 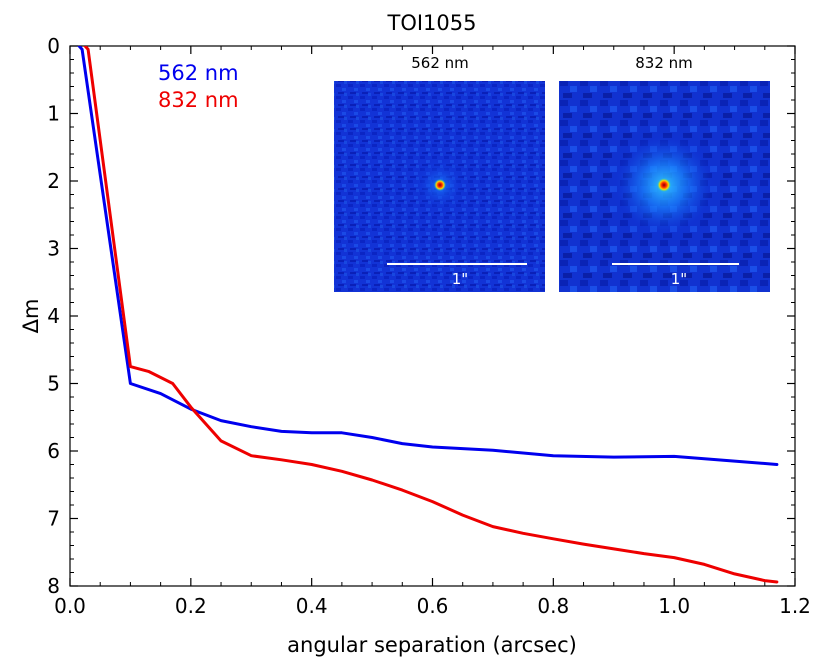 I want to click on y-tick-label: 6, so click(x=53, y=451).